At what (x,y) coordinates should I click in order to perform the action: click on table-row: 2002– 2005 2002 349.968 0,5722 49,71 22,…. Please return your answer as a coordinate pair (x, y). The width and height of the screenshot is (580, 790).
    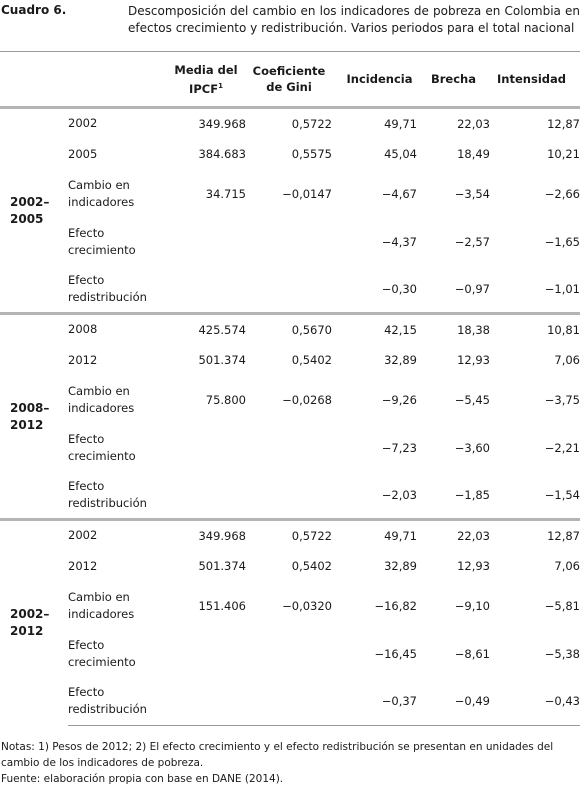
    Looking at the image, I should click on (290, 166).